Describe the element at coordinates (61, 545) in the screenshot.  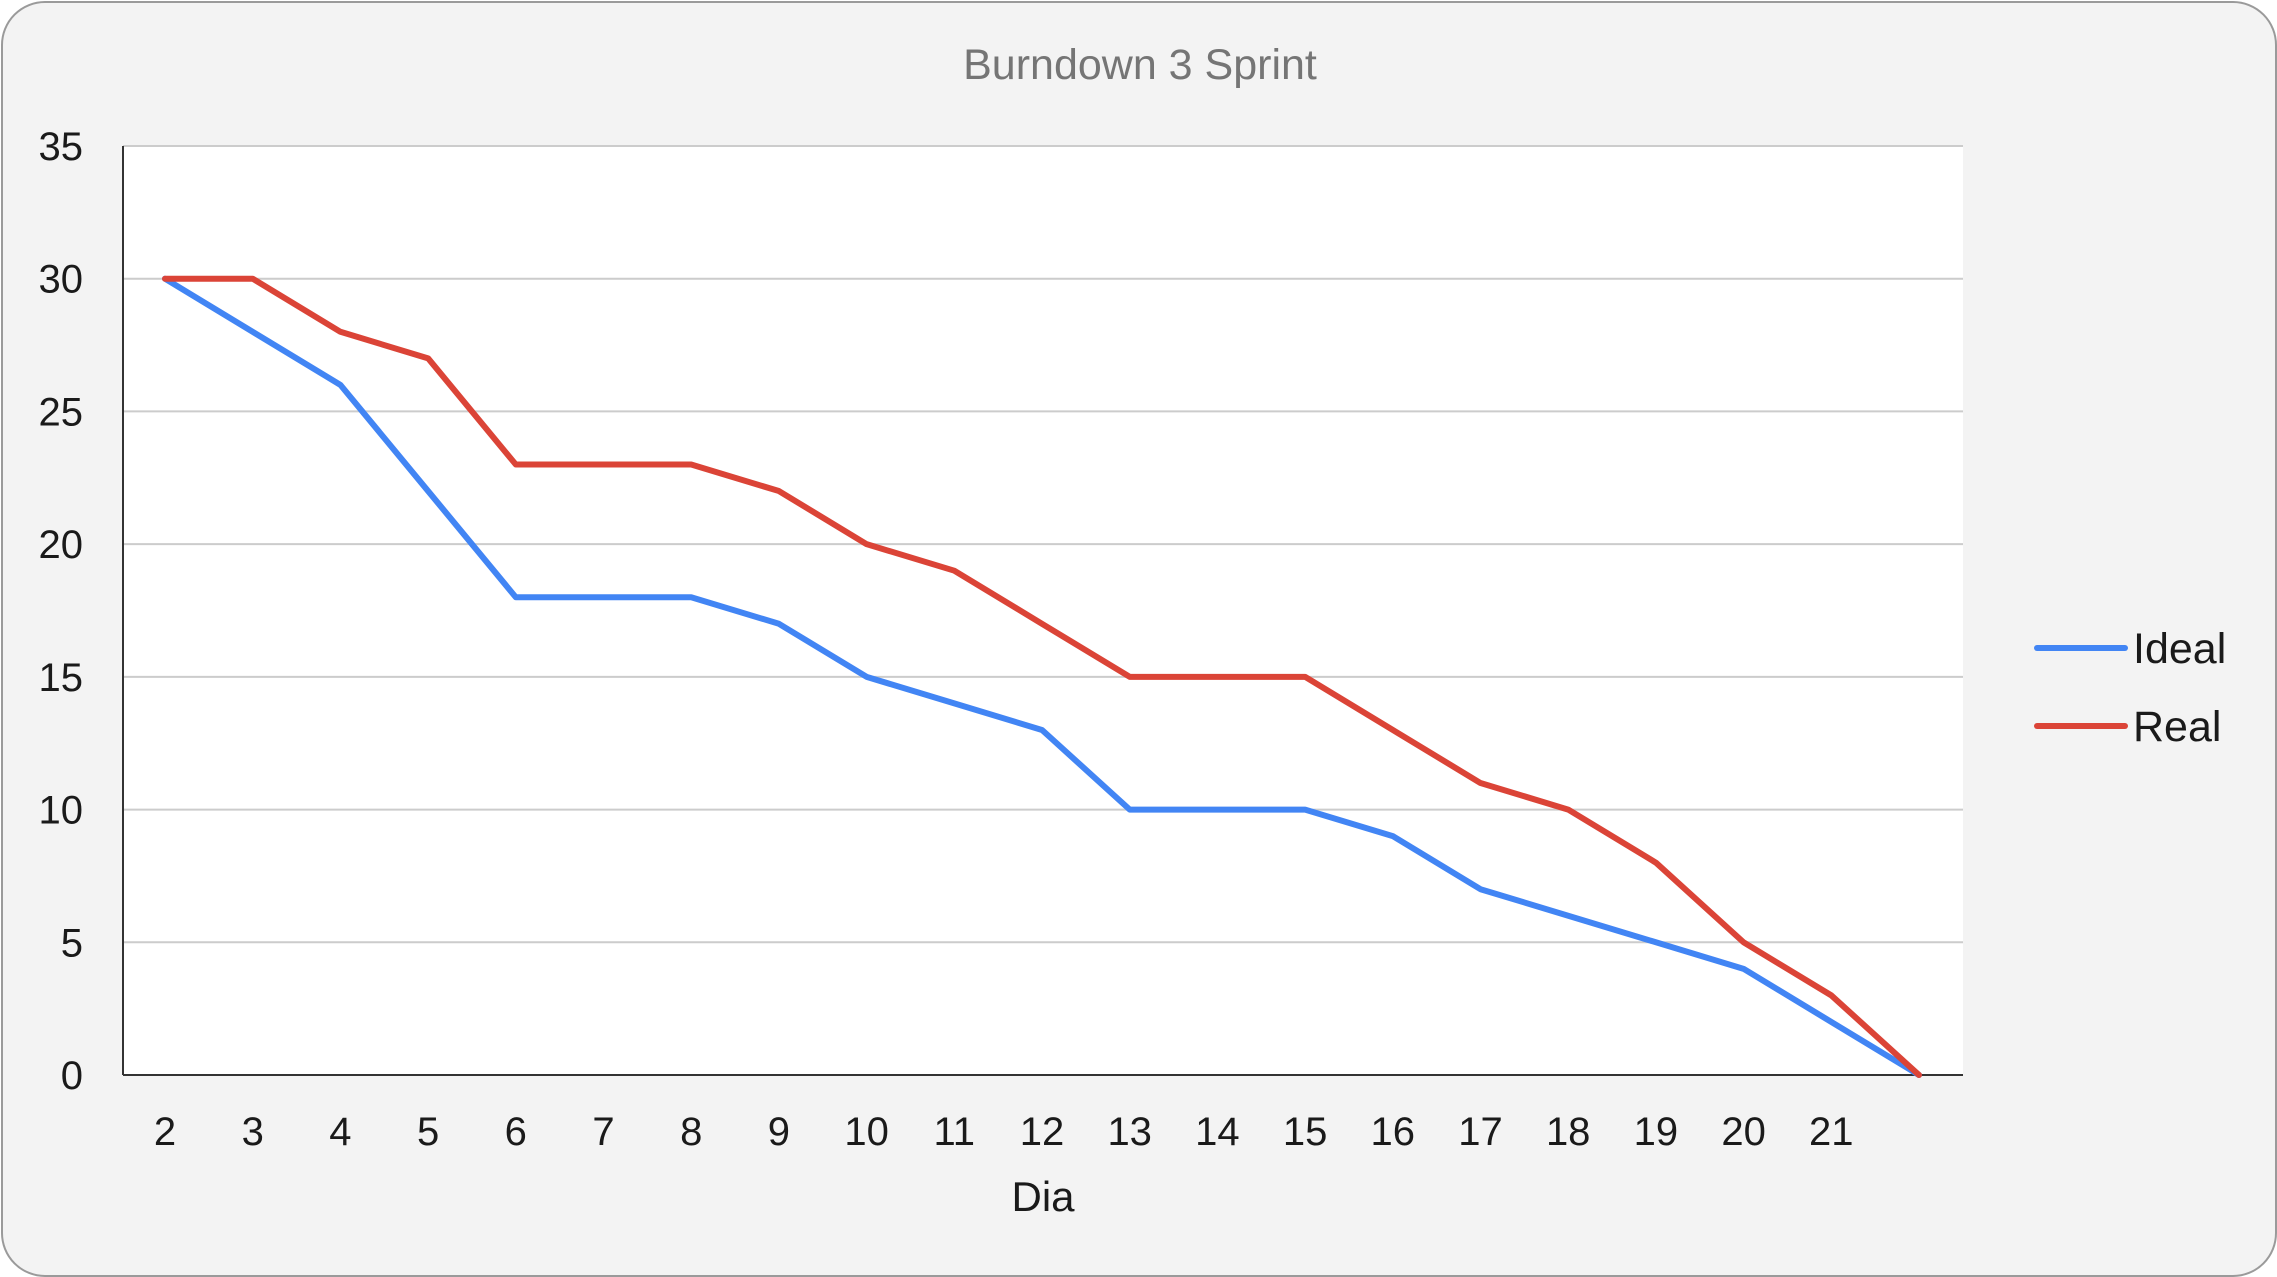
I see `y-tick-label: 20` at that location.